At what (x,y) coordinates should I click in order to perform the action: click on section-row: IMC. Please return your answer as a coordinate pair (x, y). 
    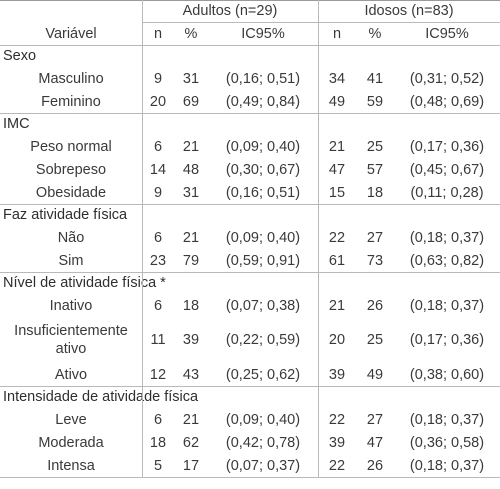
    Looking at the image, I should click on (250, 124).